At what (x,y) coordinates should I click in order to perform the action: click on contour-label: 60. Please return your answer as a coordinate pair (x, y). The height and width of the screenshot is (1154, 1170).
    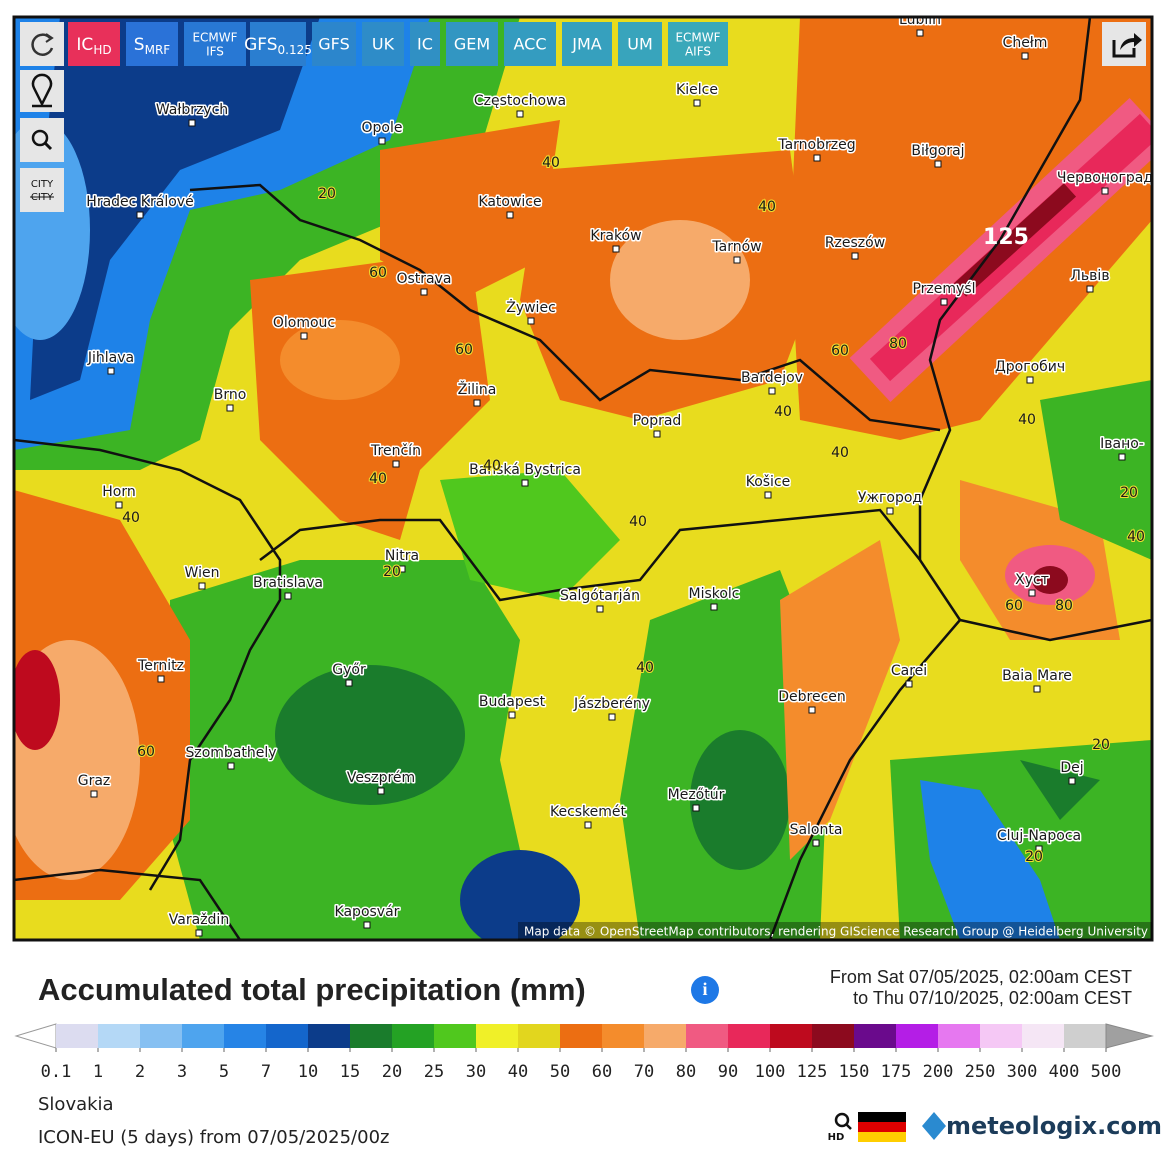
    Looking at the image, I should click on (378, 273).